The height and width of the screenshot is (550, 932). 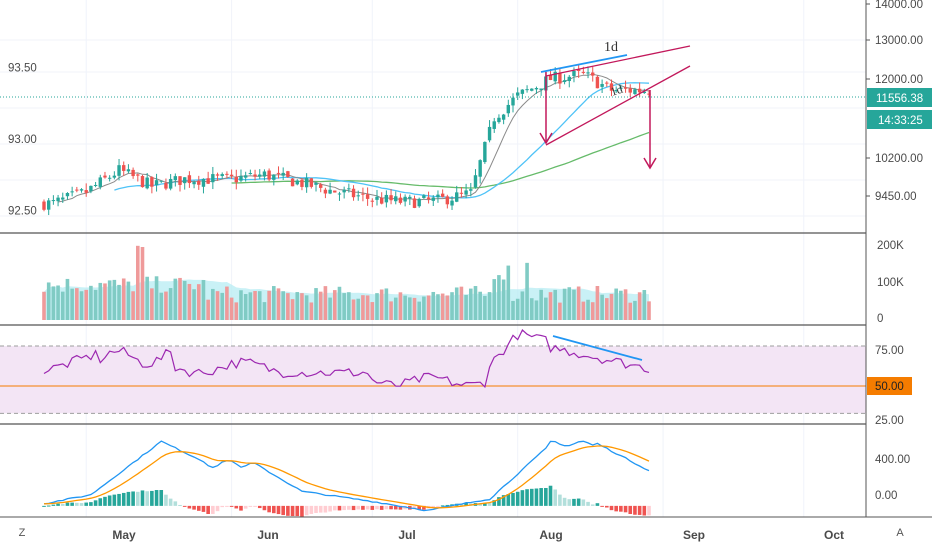 I want to click on left-price-tick-label: 93.00, so click(x=22, y=140).